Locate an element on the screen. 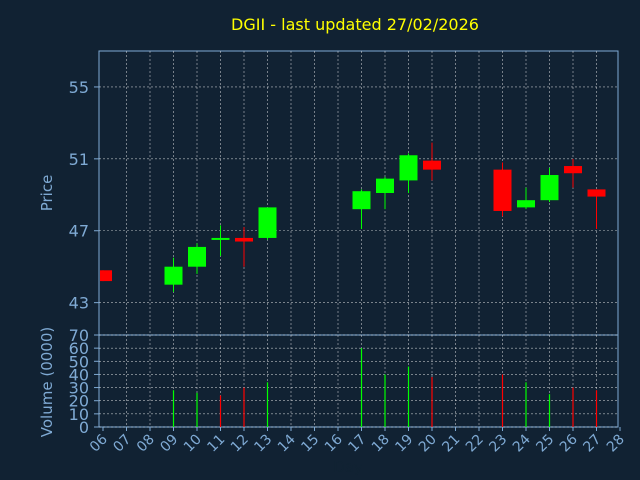 Image resolution: width=640 pixels, height=480 pixels. x-tick-label: 24 is located at coordinates (522, 443).